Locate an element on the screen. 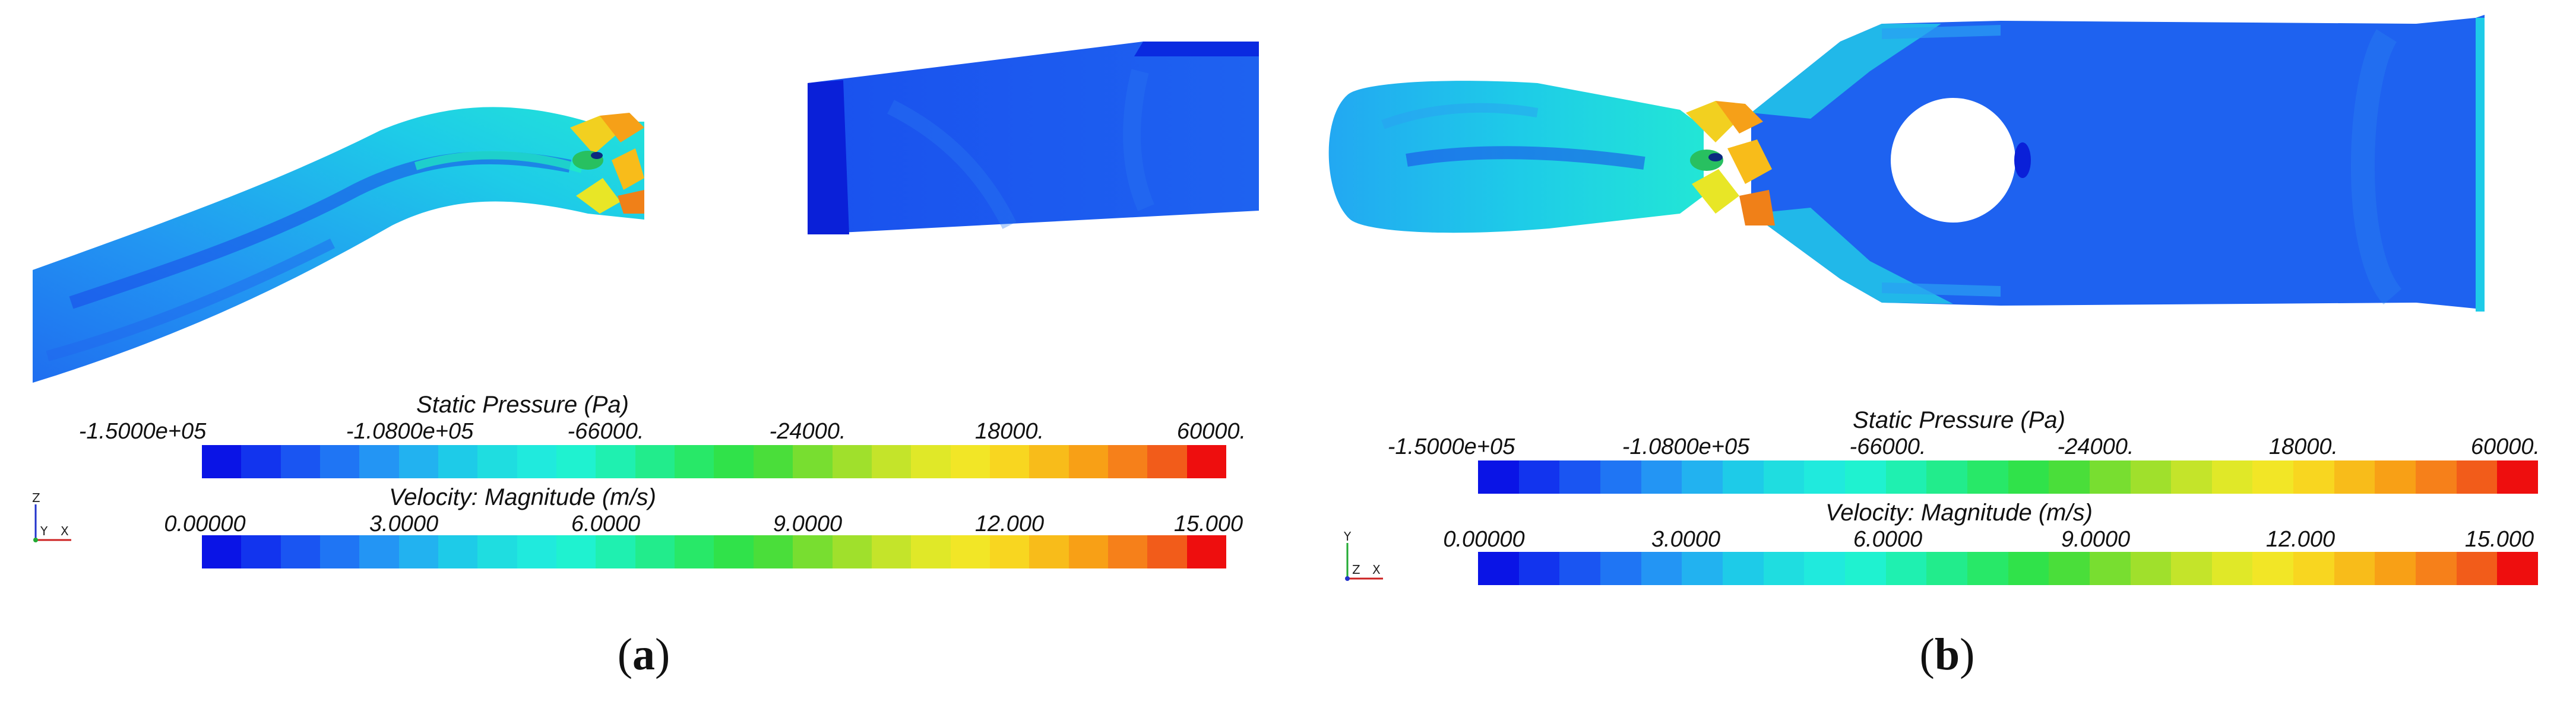  axis-triad-a: Z Y X is located at coordinates (51, 517).